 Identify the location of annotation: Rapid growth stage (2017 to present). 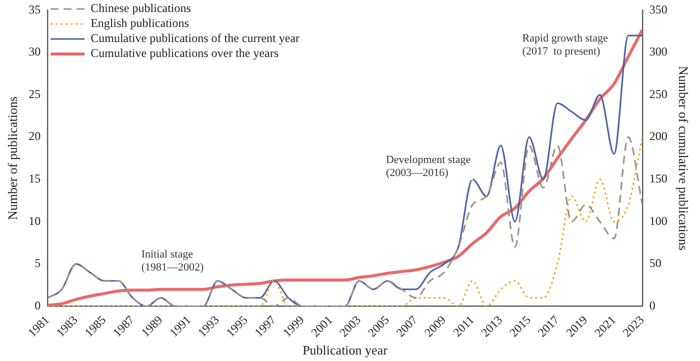
(565, 45).